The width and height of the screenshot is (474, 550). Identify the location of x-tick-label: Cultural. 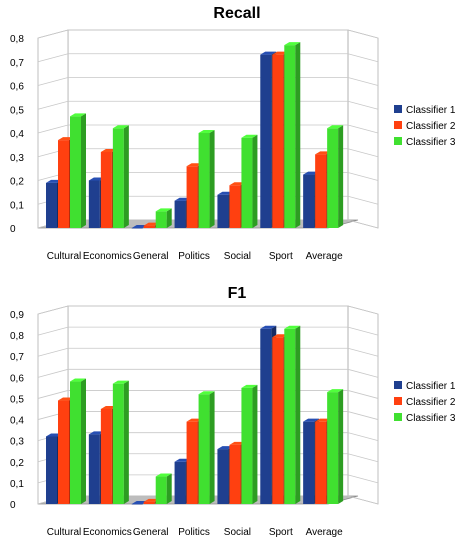
(64, 532).